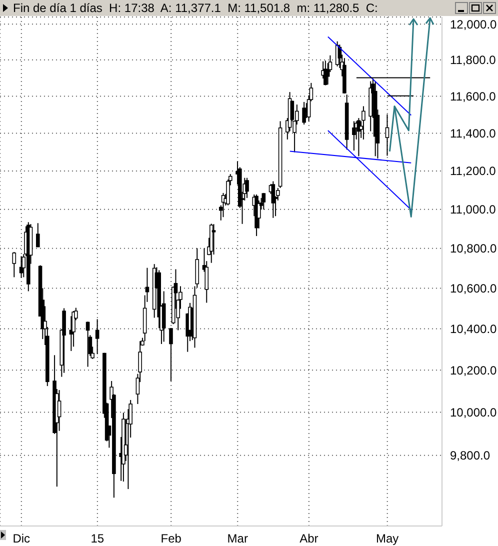  What do you see at coordinates (474, 329) in the screenshot?
I see `y-tick-label: 10,400.0` at bounding box center [474, 329].